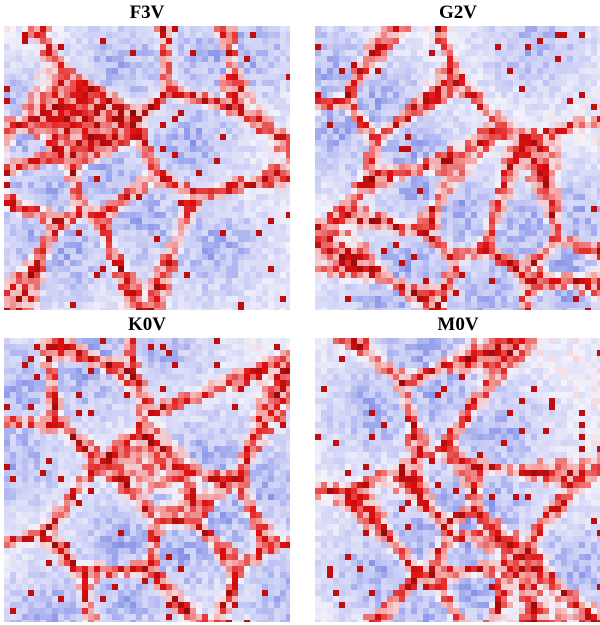 Image resolution: width=600 pixels, height=625 pixels. I want to click on panel-title: F3V, so click(147, 12).